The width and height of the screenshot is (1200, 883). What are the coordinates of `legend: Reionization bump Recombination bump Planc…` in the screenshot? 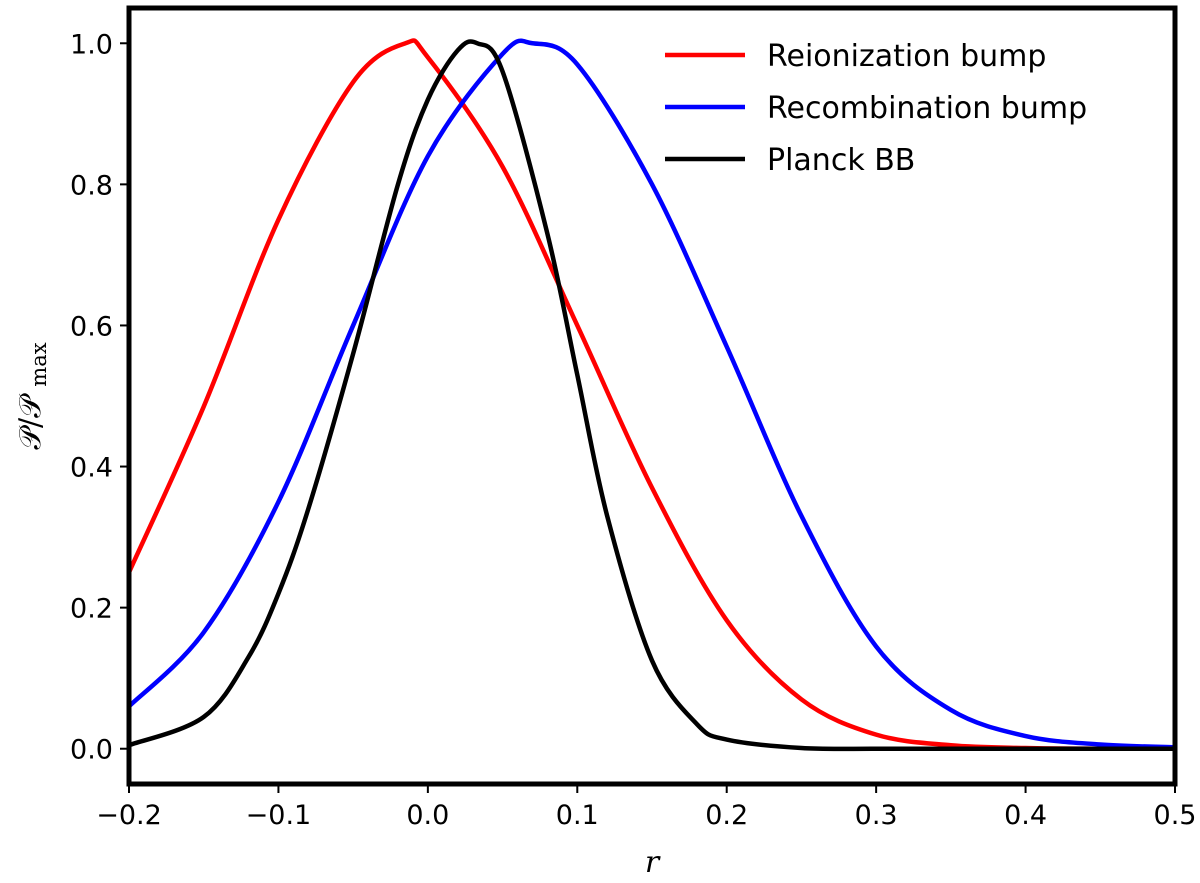 It's located at (876, 108).